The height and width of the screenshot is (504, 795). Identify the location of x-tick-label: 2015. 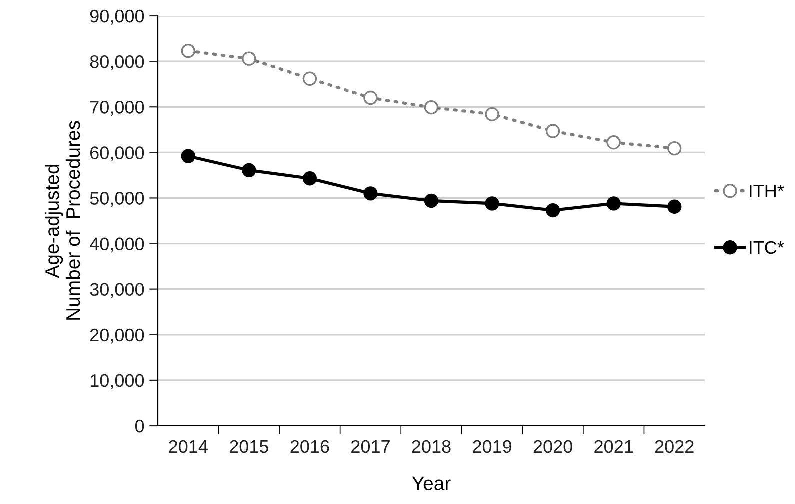
(249, 447).